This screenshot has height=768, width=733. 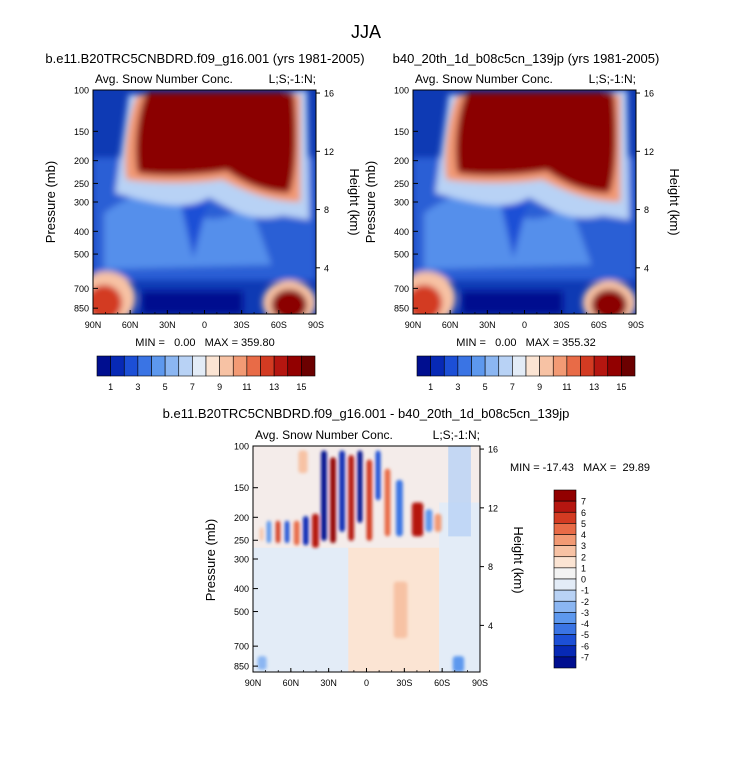 What do you see at coordinates (401, 91) in the screenshot?
I see `panel-b-ytick-label: 100` at bounding box center [401, 91].